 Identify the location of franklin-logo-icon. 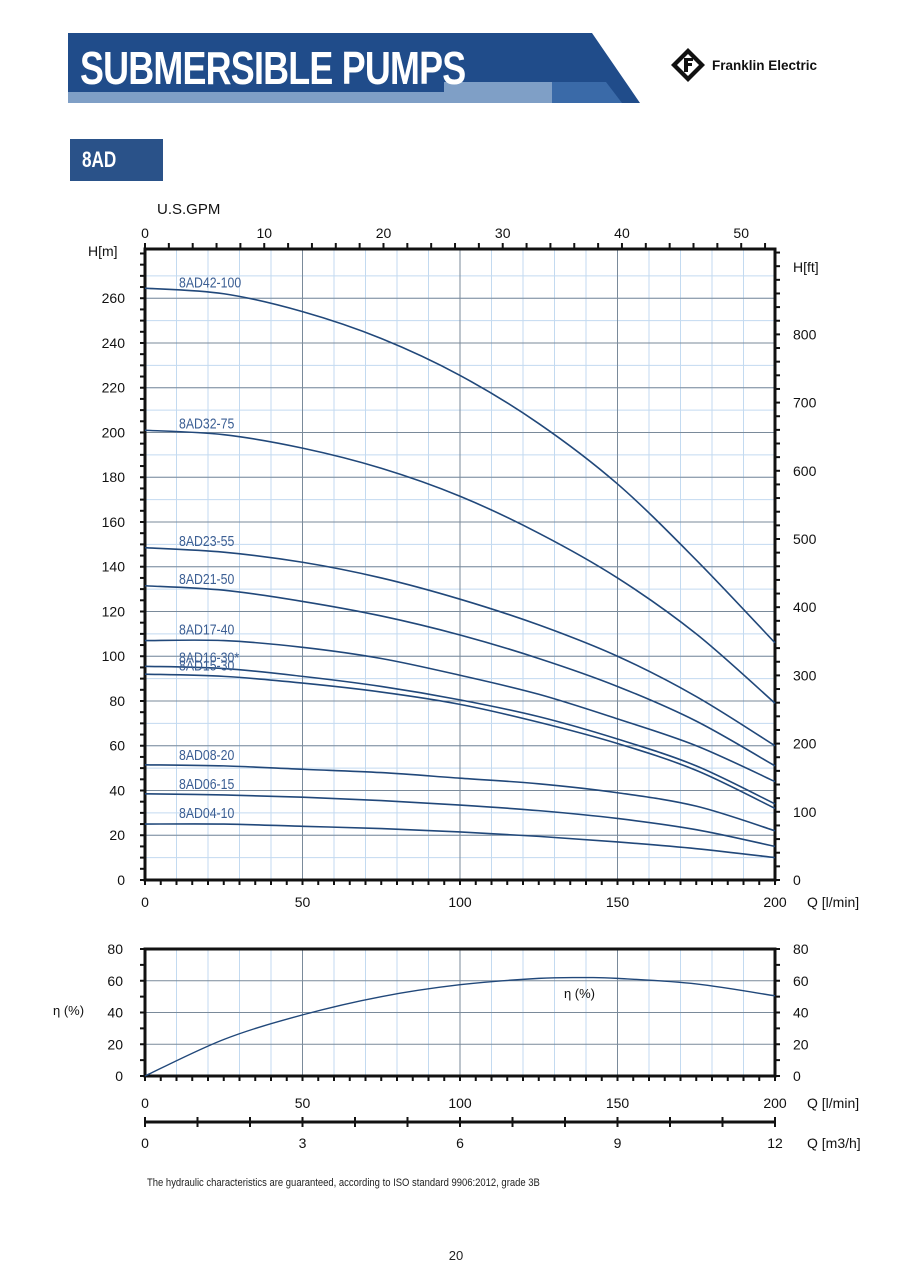
(688, 65).